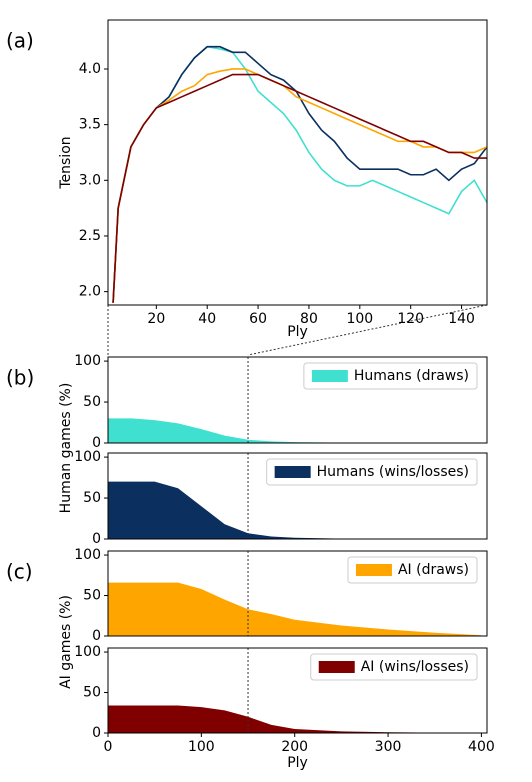 This screenshot has width=532, height=782. What do you see at coordinates (90, 69) in the screenshot?
I see `y-tick-label: 4.0` at bounding box center [90, 69].